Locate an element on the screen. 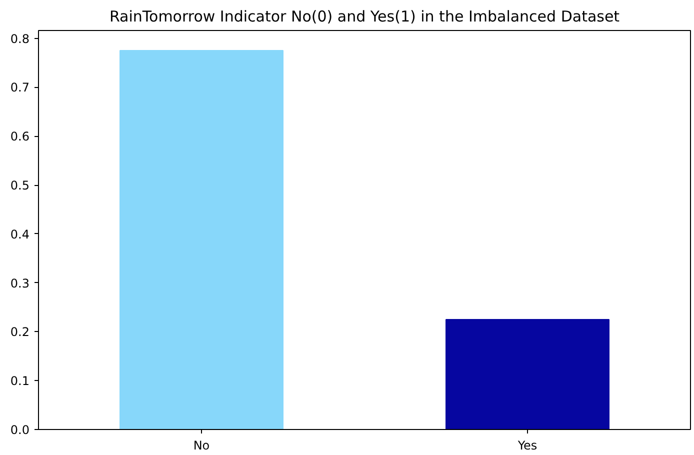  y-tick-label: 0.6 is located at coordinates (20, 137).